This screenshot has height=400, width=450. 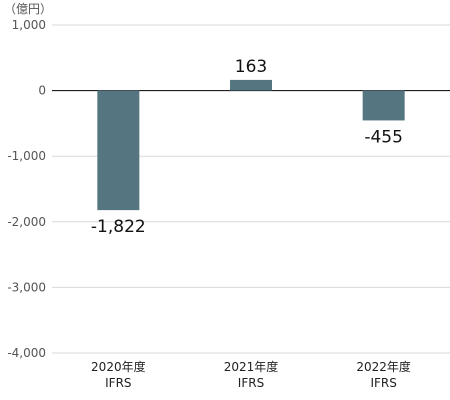 I want to click on data-label: -455, so click(x=383, y=137).